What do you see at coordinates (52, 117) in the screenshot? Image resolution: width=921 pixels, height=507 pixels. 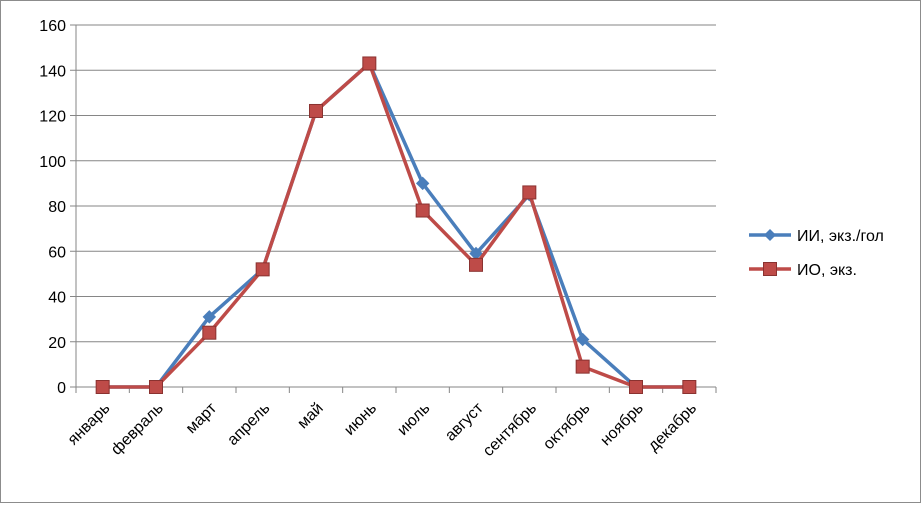 I see `y-tick-label-120: 120` at bounding box center [52, 117].